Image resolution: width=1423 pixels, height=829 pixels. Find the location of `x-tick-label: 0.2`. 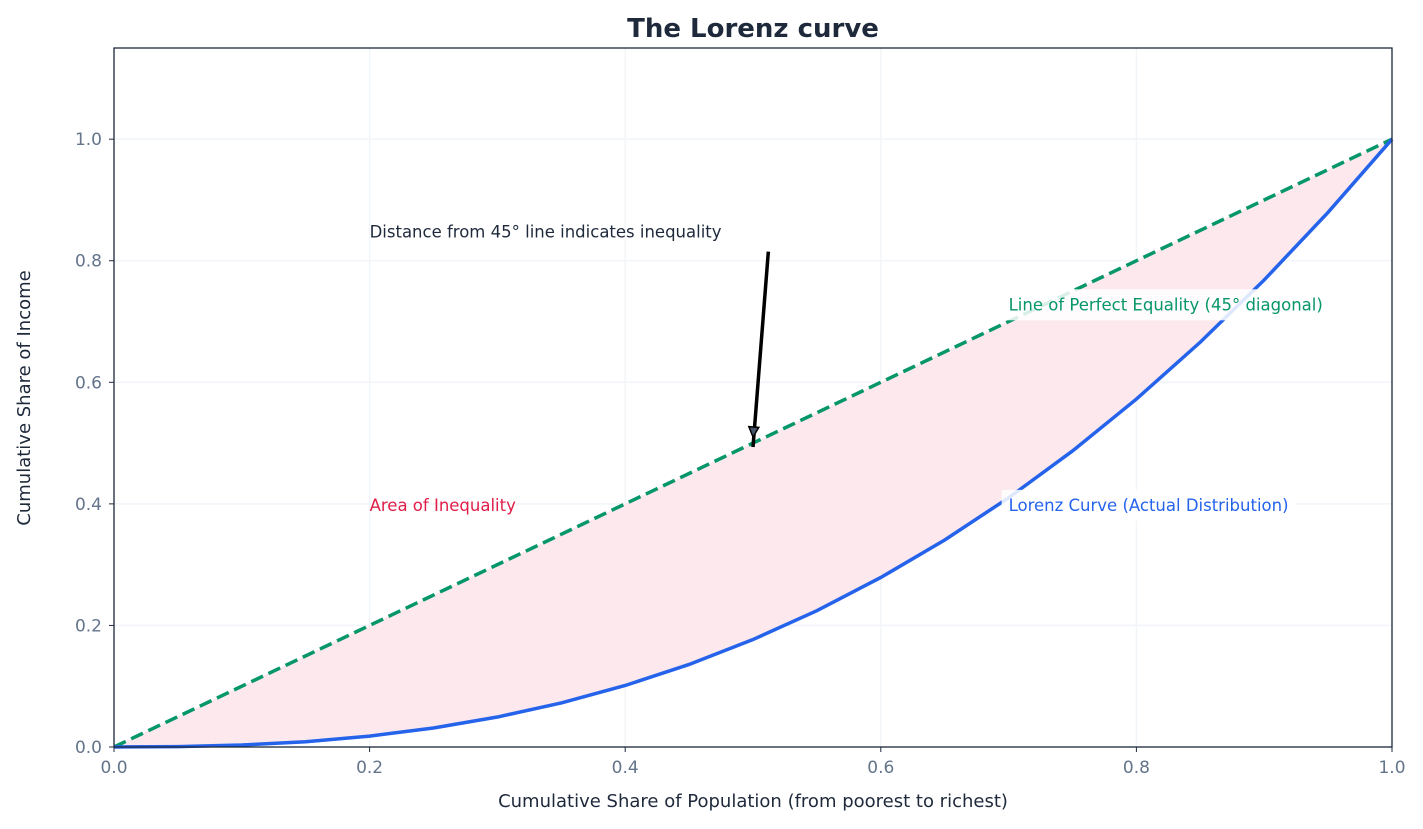

x-tick-label: 0.2 is located at coordinates (369, 768).